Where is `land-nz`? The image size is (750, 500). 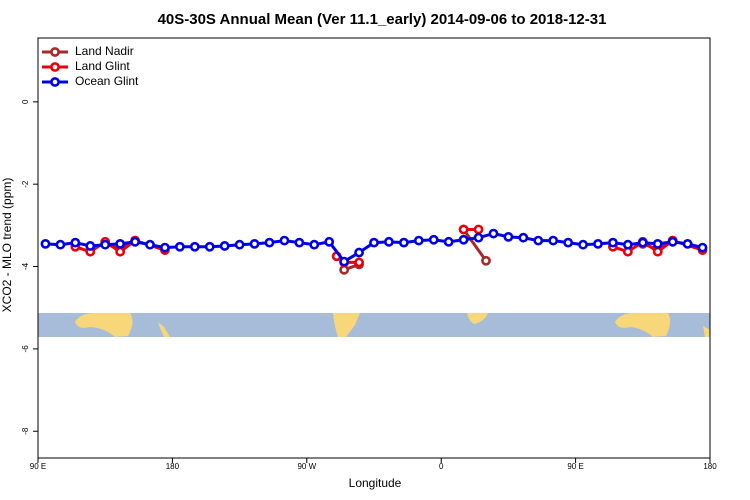 land-nz is located at coordinates (164, 329).